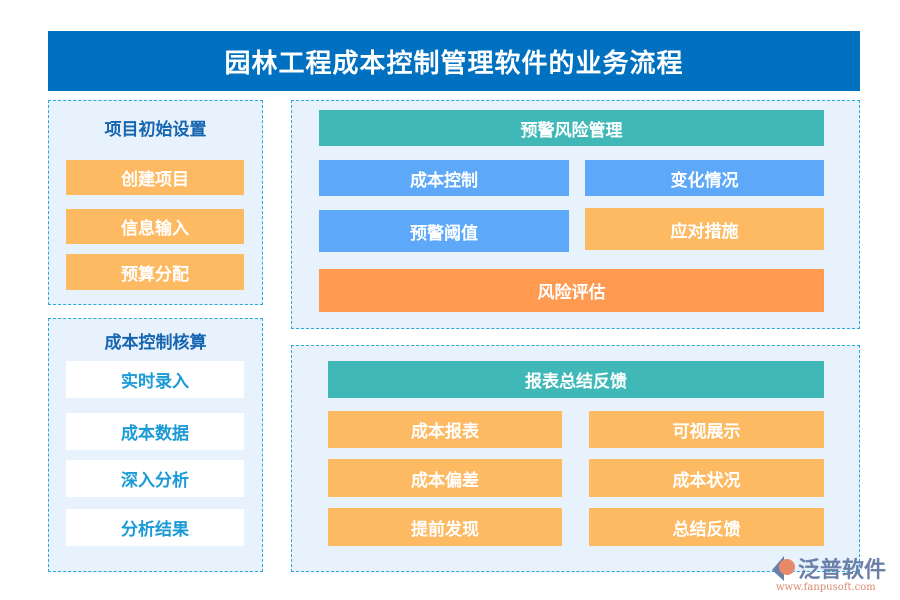  Describe the element at coordinates (444, 178) in the screenshot. I see `step-box: 成本控制` at that location.